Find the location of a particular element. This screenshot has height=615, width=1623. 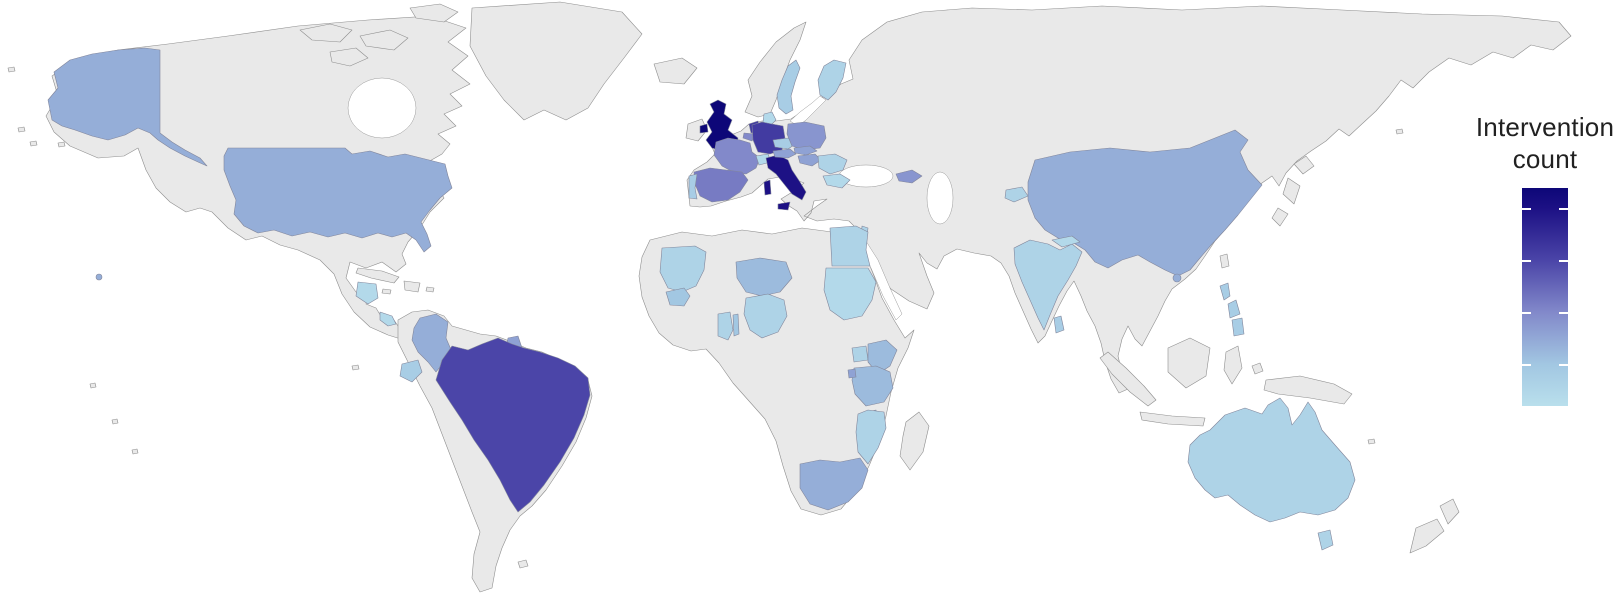

land-new-zealand is located at coordinates (1434, 526).